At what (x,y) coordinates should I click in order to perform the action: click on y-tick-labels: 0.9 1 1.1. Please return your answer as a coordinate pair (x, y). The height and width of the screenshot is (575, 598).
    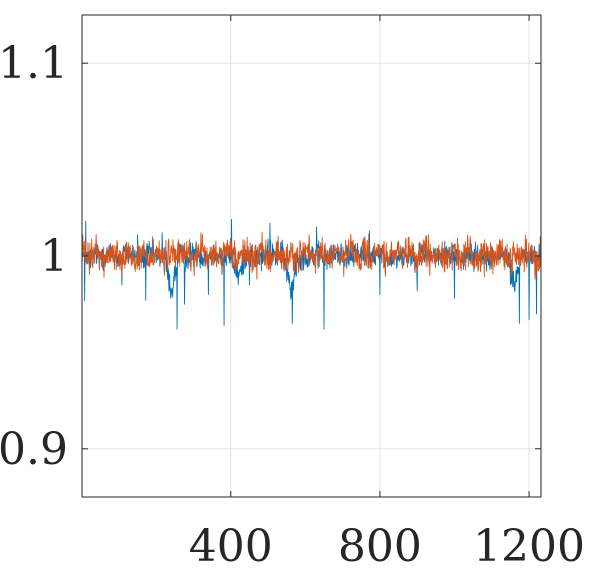
    Looking at the image, I should click on (34, 256).